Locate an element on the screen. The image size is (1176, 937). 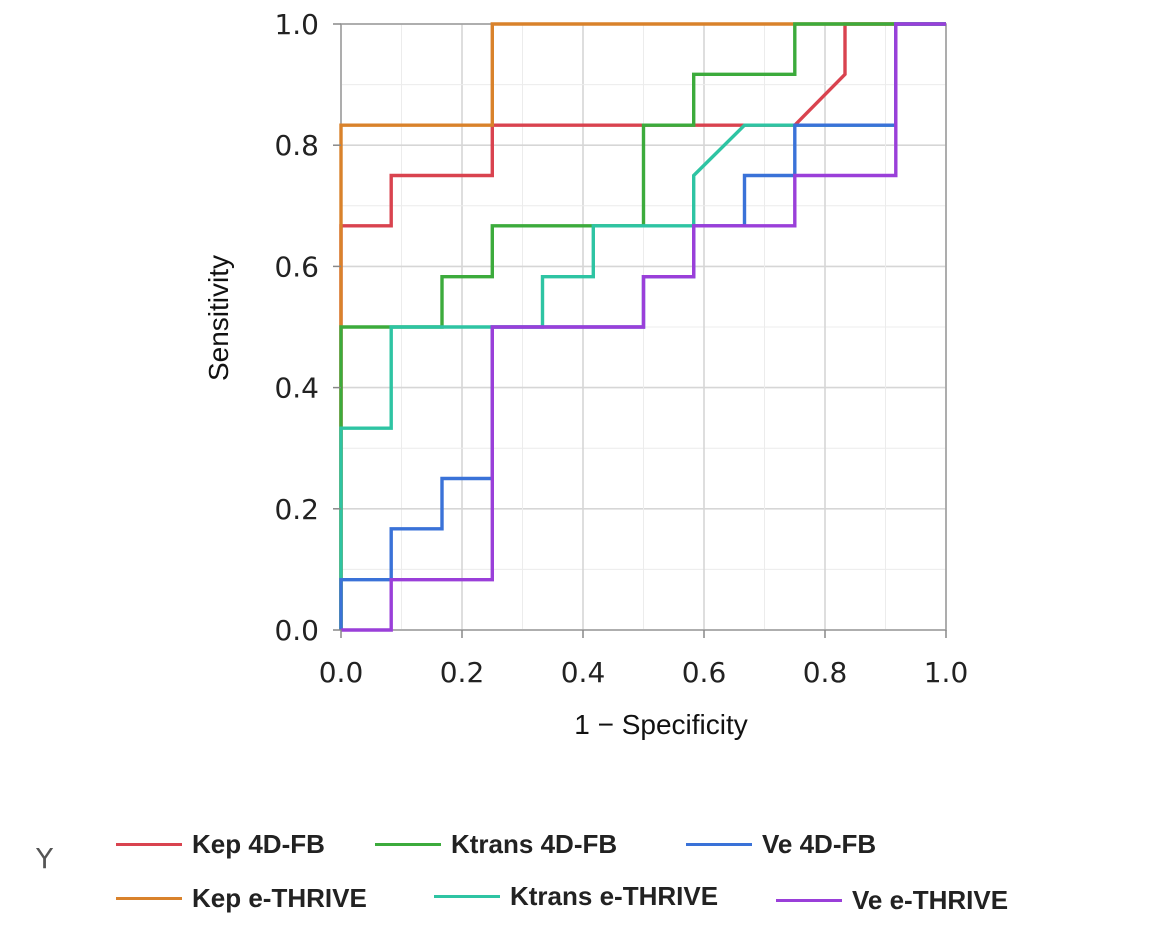
y-tick-label: 0.0 is located at coordinates (296, 630).